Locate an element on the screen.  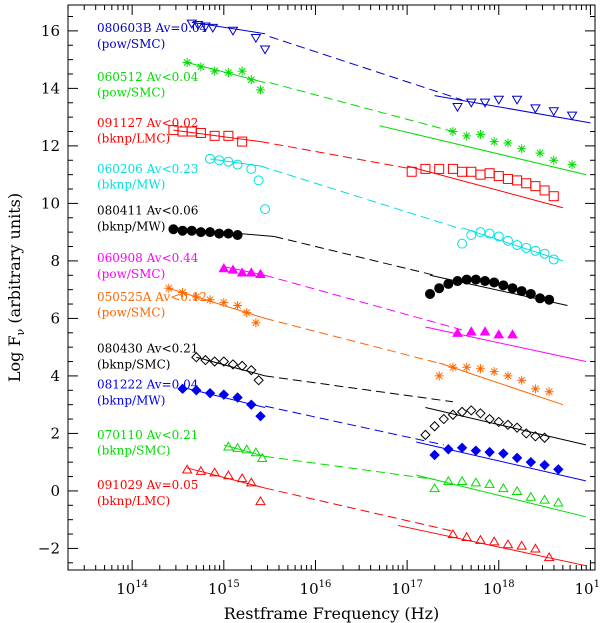
y-axis-title: Log Fν (arbitrary units) is located at coordinates (16, 287).